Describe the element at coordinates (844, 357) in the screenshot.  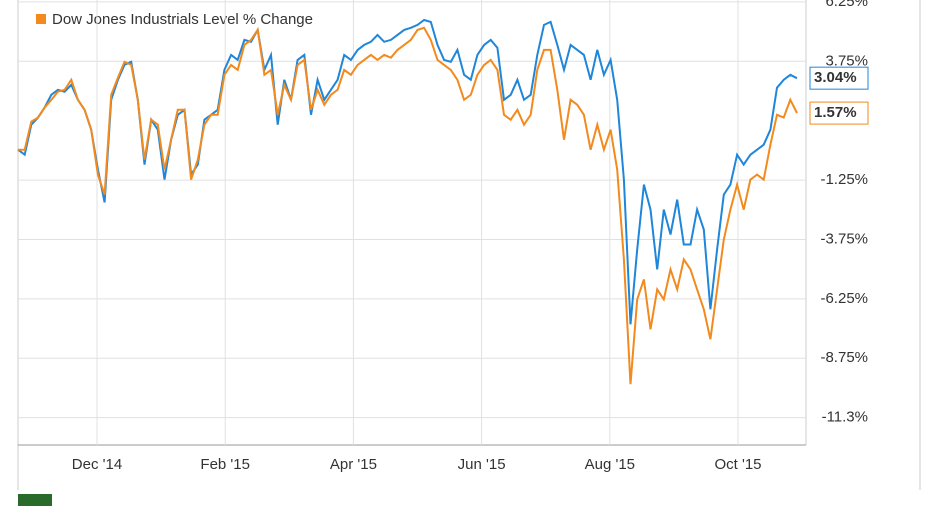
I see `y-tick-label: -8.75%` at that location.